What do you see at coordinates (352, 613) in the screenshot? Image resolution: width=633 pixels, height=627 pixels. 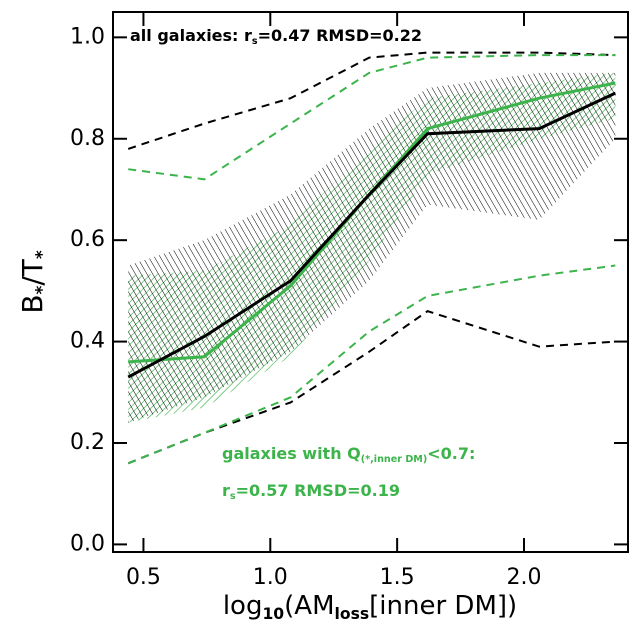 I see `x-axis-label-part: loss` at bounding box center [352, 613].